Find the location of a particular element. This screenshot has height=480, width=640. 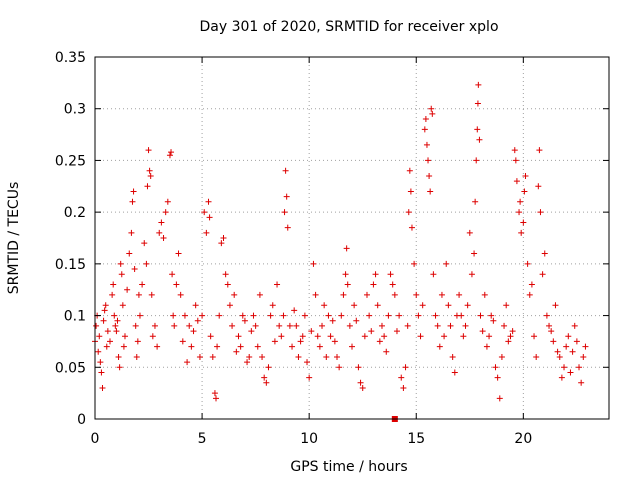

x-tick-label: 0 is located at coordinates (95, 439).